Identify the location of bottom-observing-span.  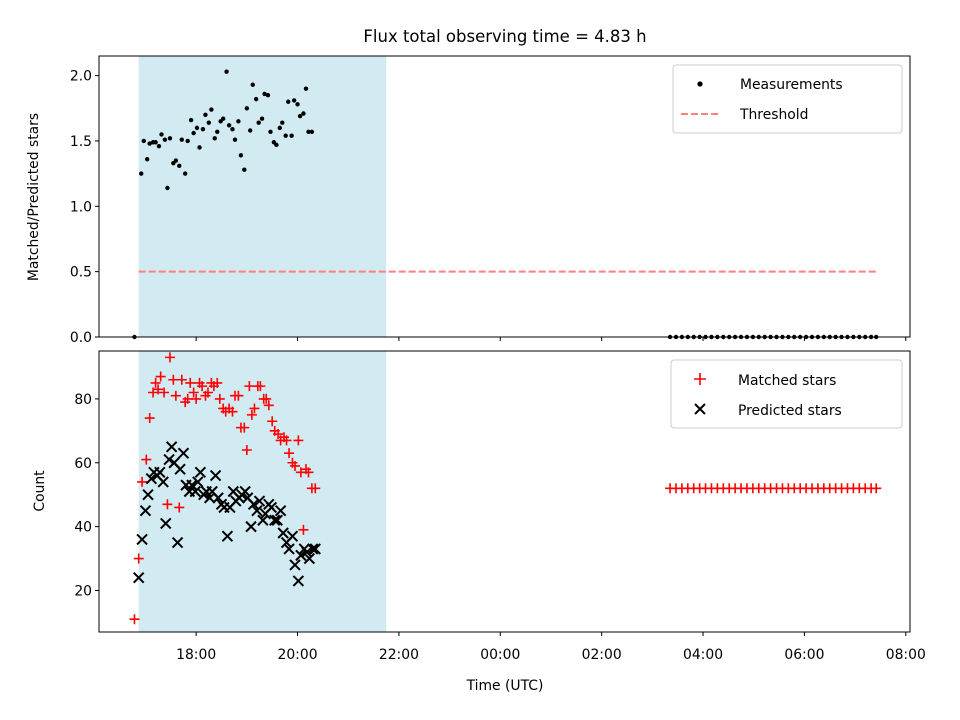
(262, 491).